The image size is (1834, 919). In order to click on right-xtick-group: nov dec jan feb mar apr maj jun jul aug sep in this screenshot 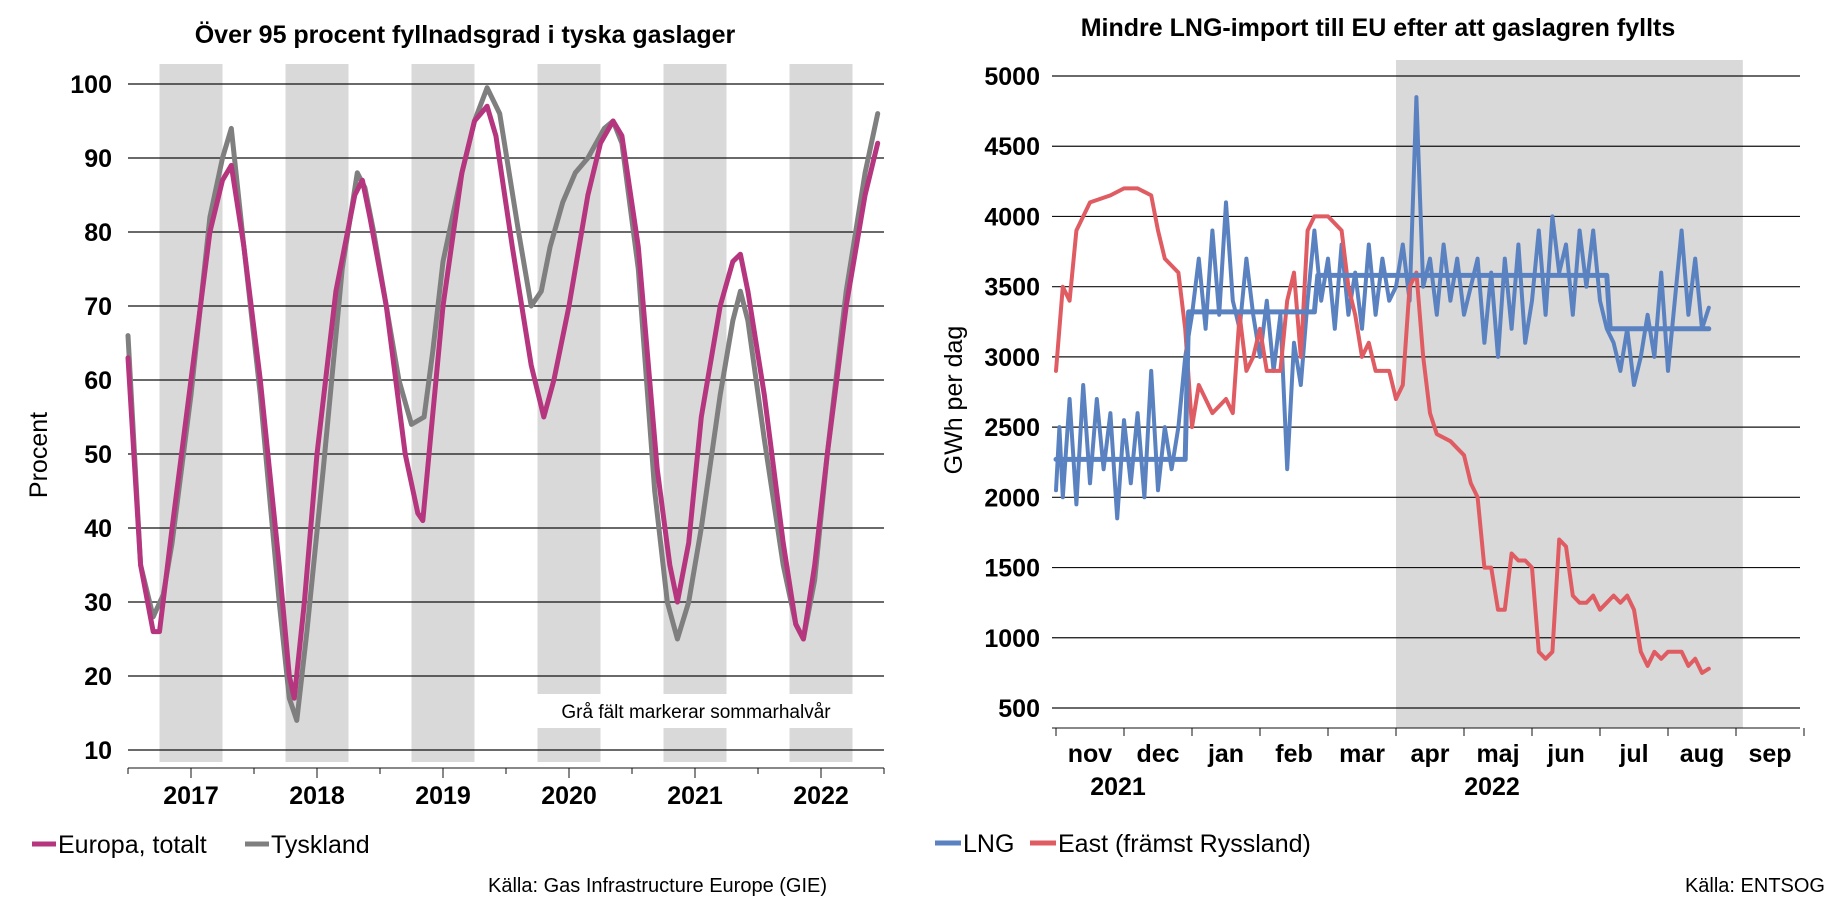, I will do `click(1428, 747)`.